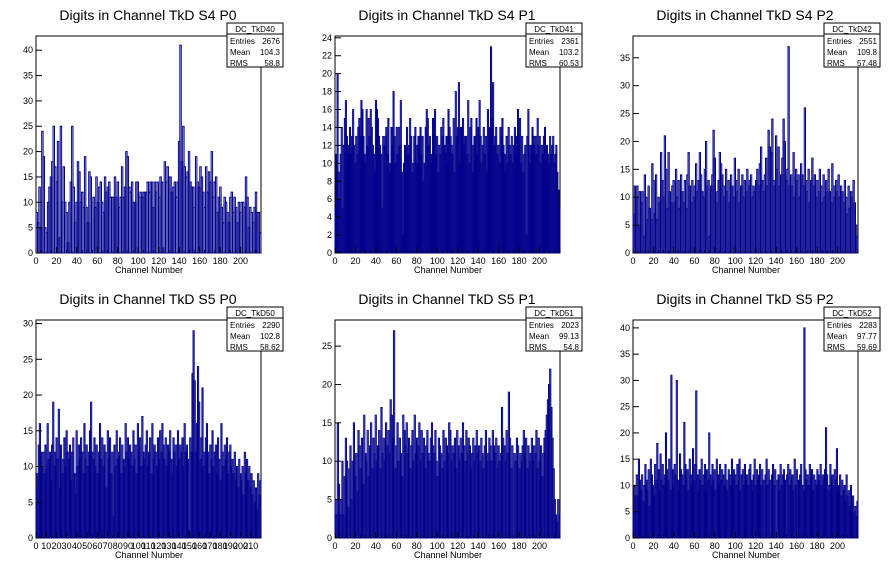 Image resolution: width=896 pixels, height=572 pixels. I want to click on stats-box: DC_TkD41 Entries 2361 Mean 103.2 RMS 60.53, so click(554, 45).